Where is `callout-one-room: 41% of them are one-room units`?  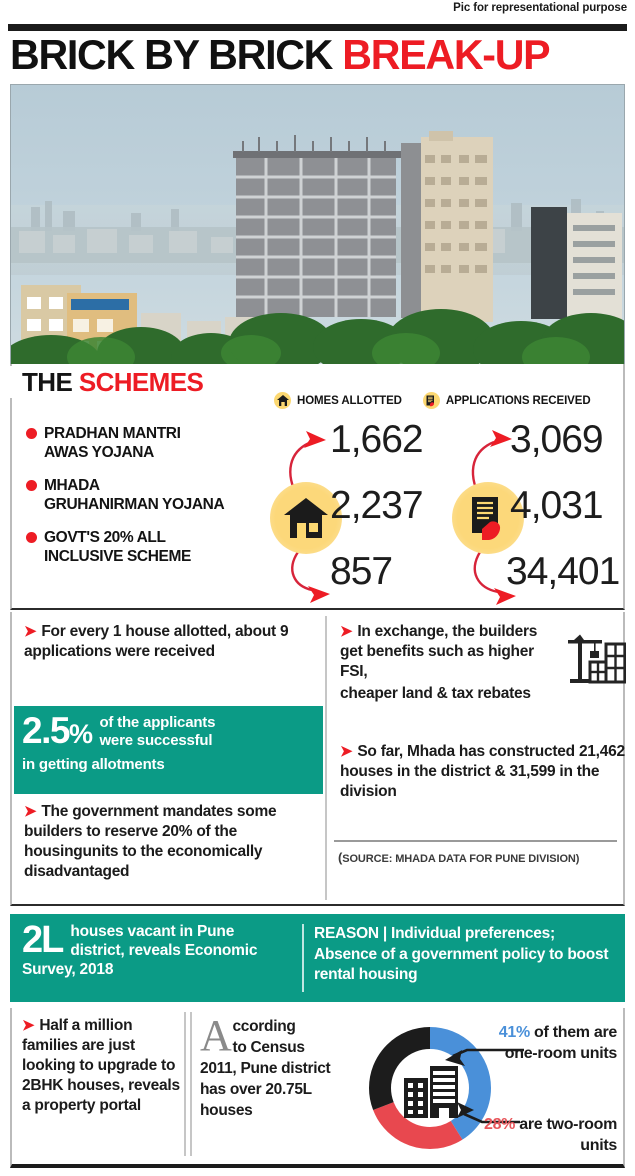 callout-one-room: 41% of them are one-room units is located at coordinates (543, 1043).